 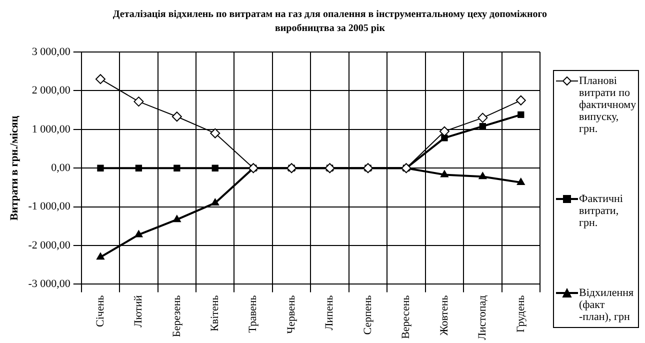 I want to click on x-tick-label: Вересень, so click(x=406, y=317).